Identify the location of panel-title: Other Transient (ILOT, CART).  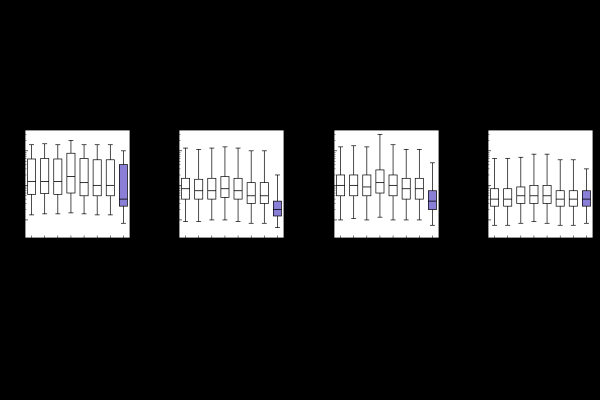
(541, 124).